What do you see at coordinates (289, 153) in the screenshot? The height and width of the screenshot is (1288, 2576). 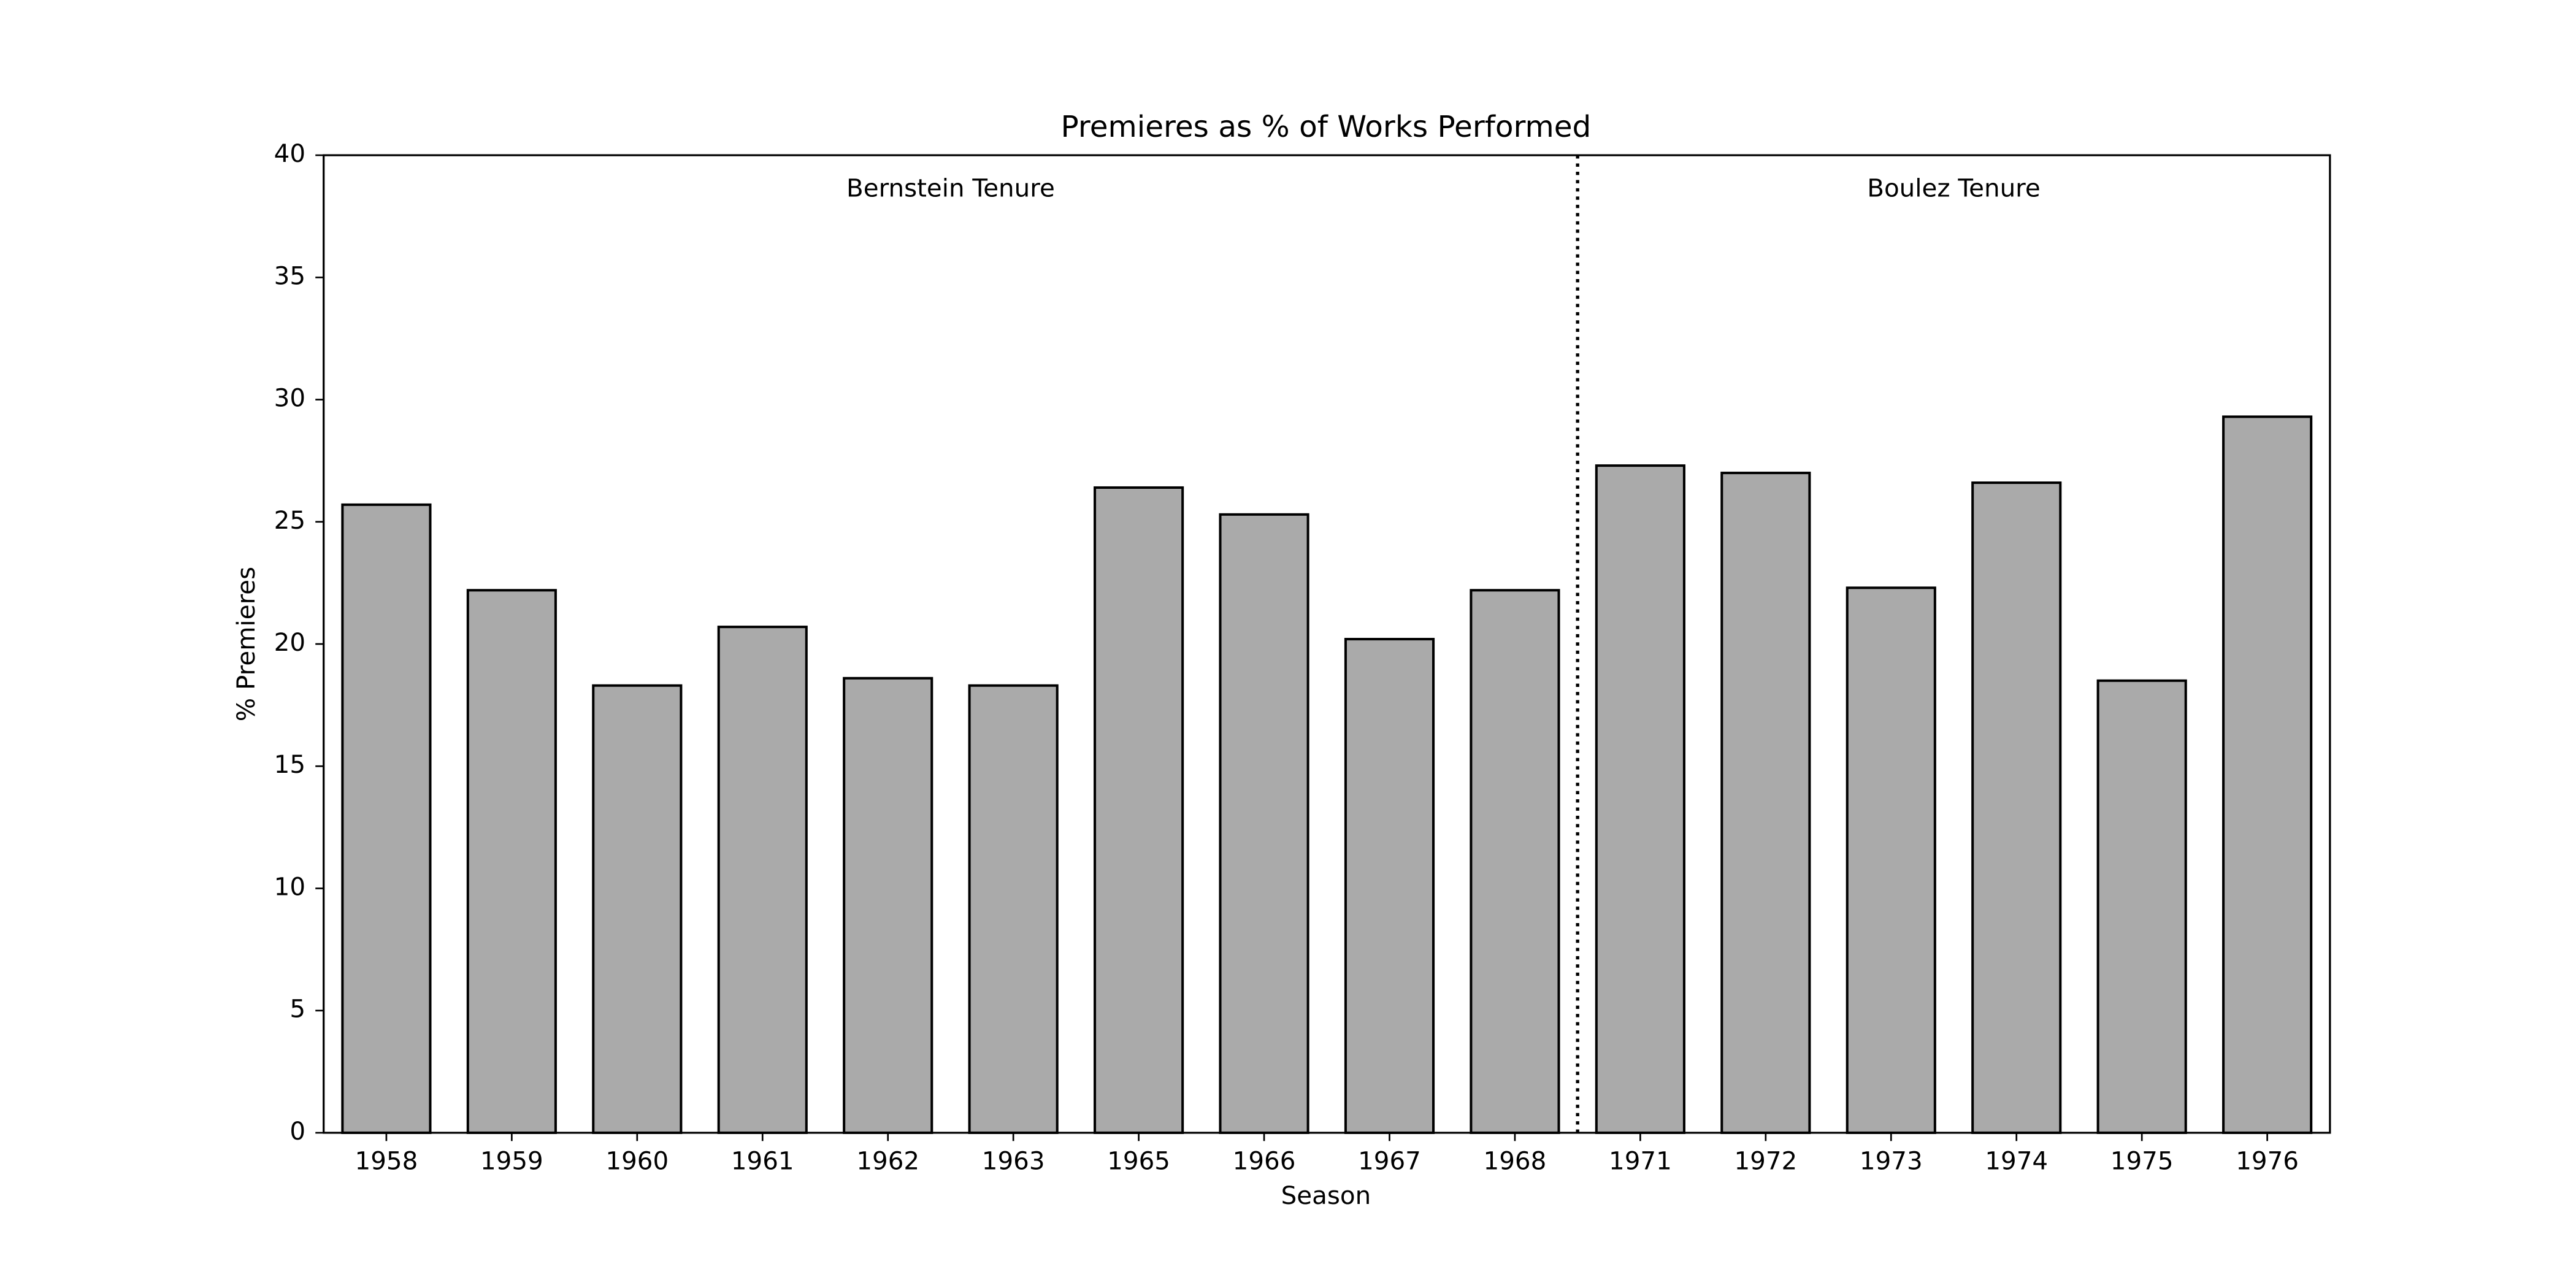 I see `y-tick-label: 40` at bounding box center [289, 153].